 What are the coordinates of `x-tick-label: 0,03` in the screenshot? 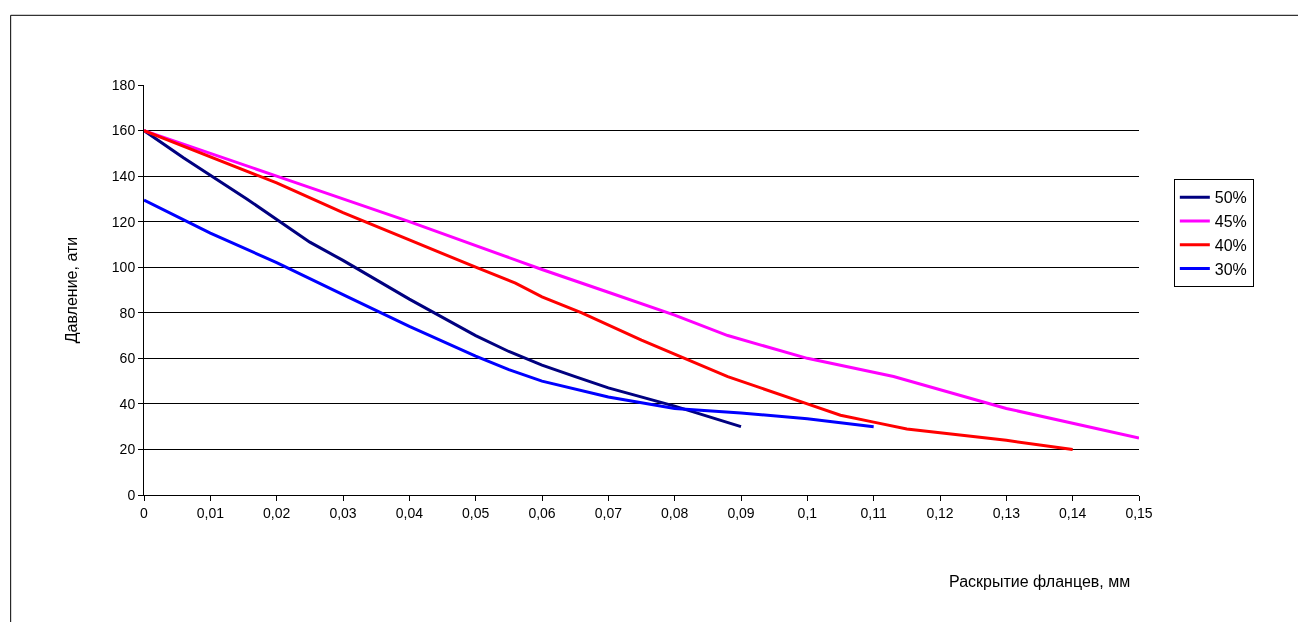 It's located at (343, 512).